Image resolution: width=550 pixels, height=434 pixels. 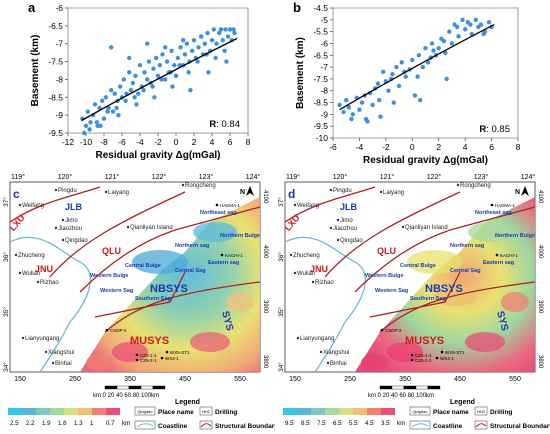 What do you see at coordinates (200, 186) in the screenshot?
I see `place-name: Rongcheng` at bounding box center [200, 186].